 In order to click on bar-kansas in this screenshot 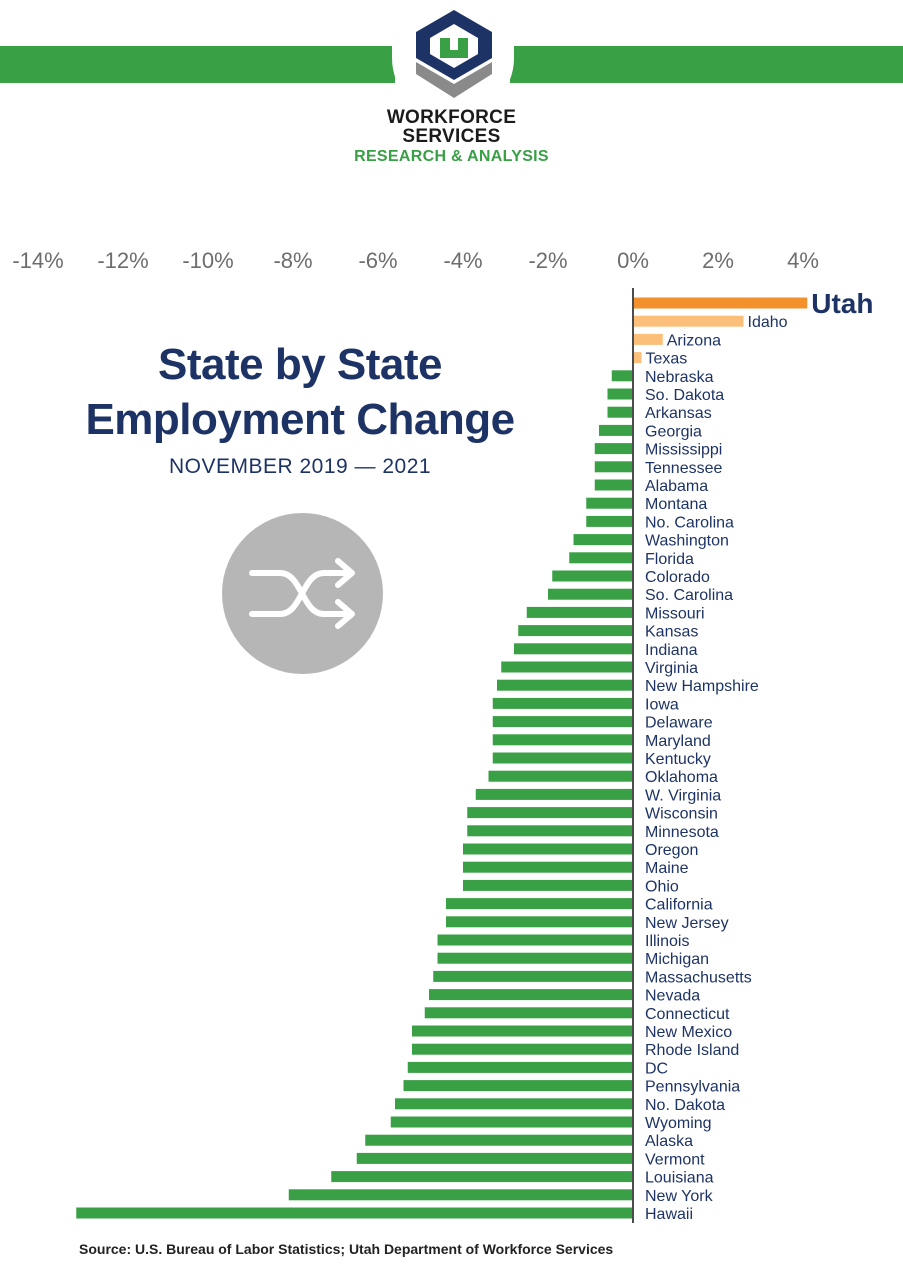, I will do `click(575, 631)`.